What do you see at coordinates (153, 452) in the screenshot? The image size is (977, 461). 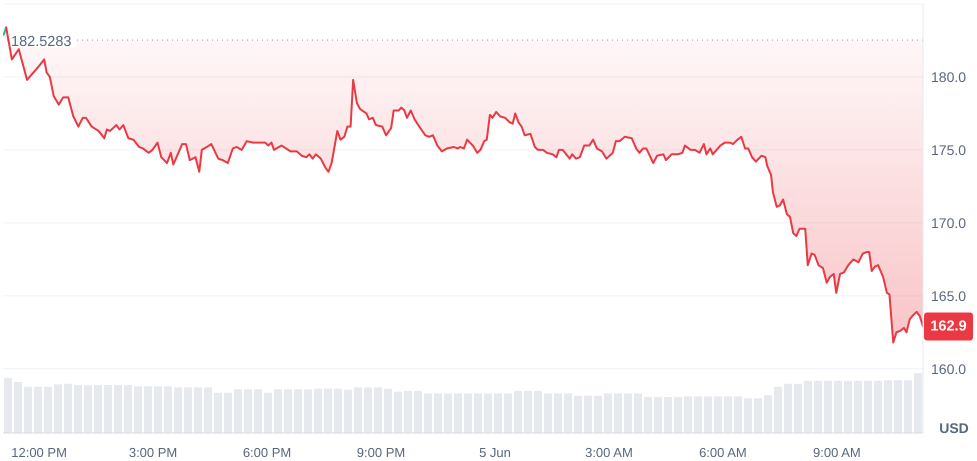 I see `x-tick-label: 3:00 PM` at bounding box center [153, 452].